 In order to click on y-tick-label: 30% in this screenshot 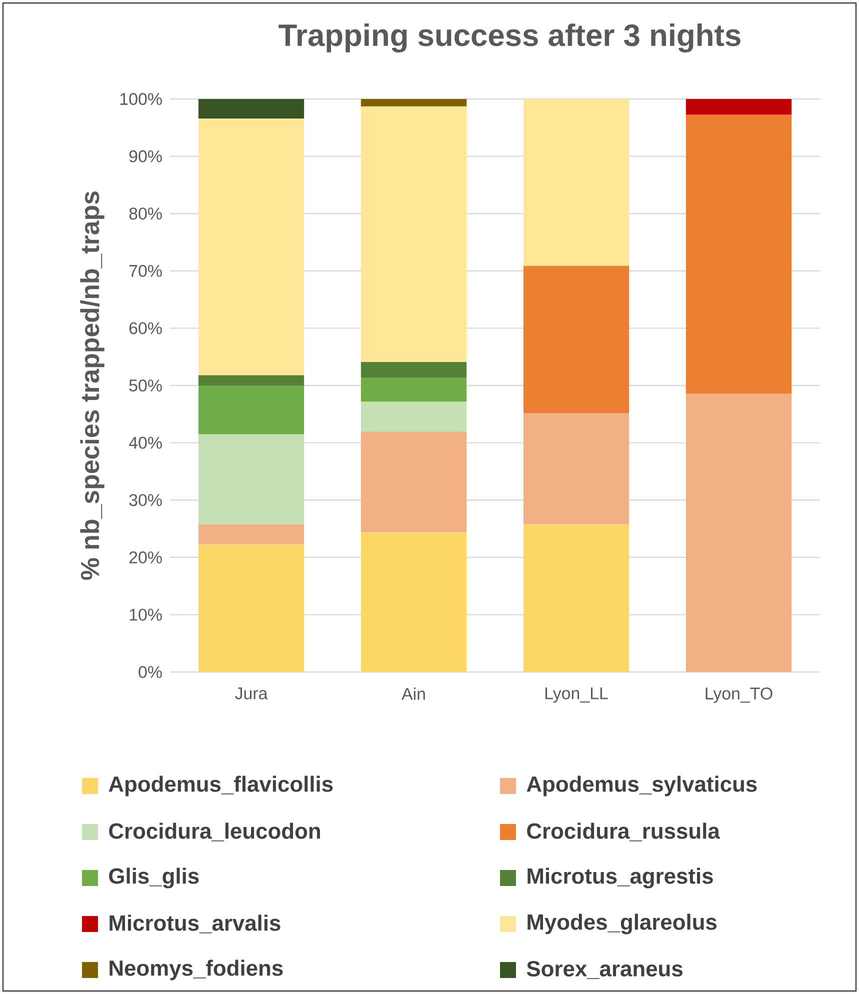, I will do `click(145, 500)`.